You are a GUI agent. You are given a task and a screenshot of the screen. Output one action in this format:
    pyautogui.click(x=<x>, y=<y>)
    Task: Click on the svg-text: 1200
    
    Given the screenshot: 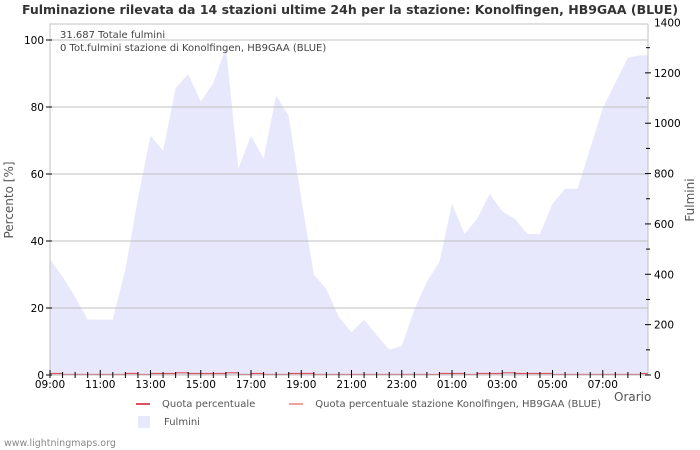 What is the action you would take?
    pyautogui.click(x=667, y=74)
    